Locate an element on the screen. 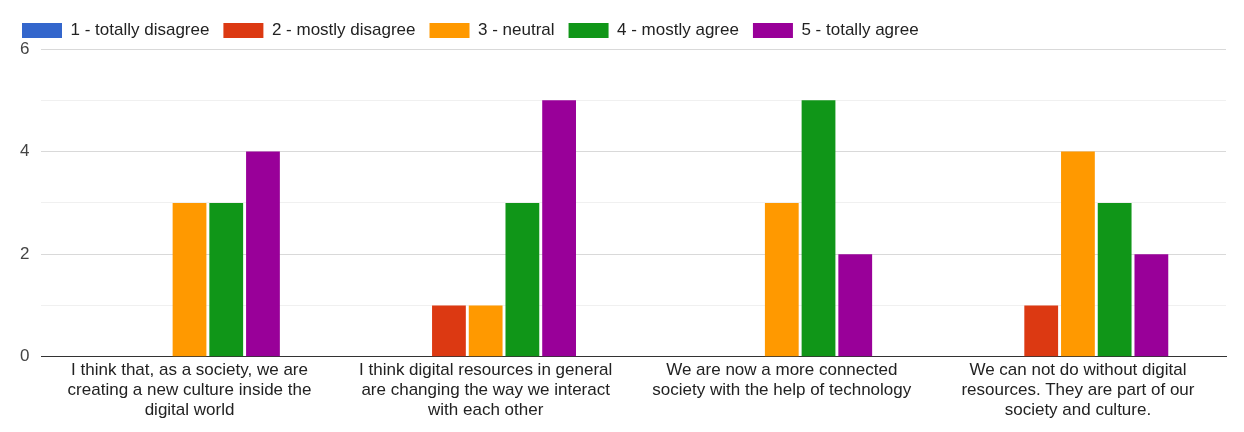 Image resolution: width=1244 pixels, height=432 pixels. y-tick-label: 2 is located at coordinates (24, 253).